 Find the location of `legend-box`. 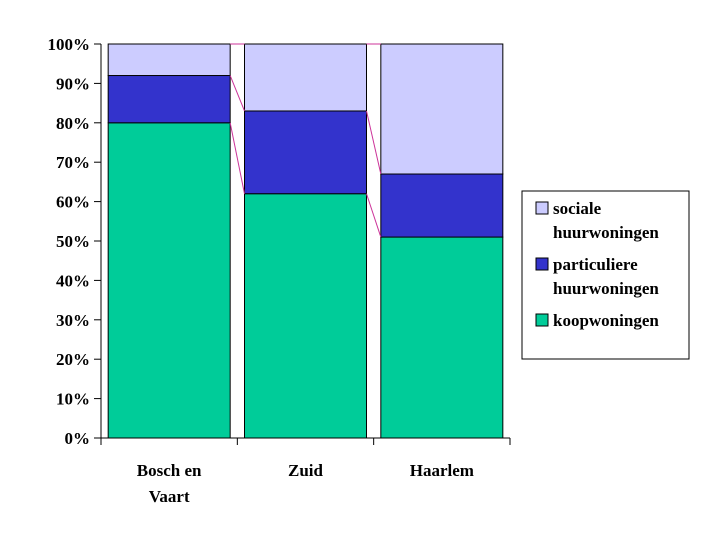

legend-box is located at coordinates (605, 275).